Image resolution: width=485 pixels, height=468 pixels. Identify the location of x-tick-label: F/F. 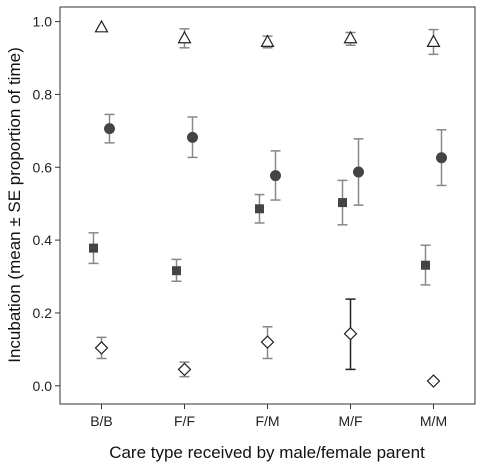
(184, 421).